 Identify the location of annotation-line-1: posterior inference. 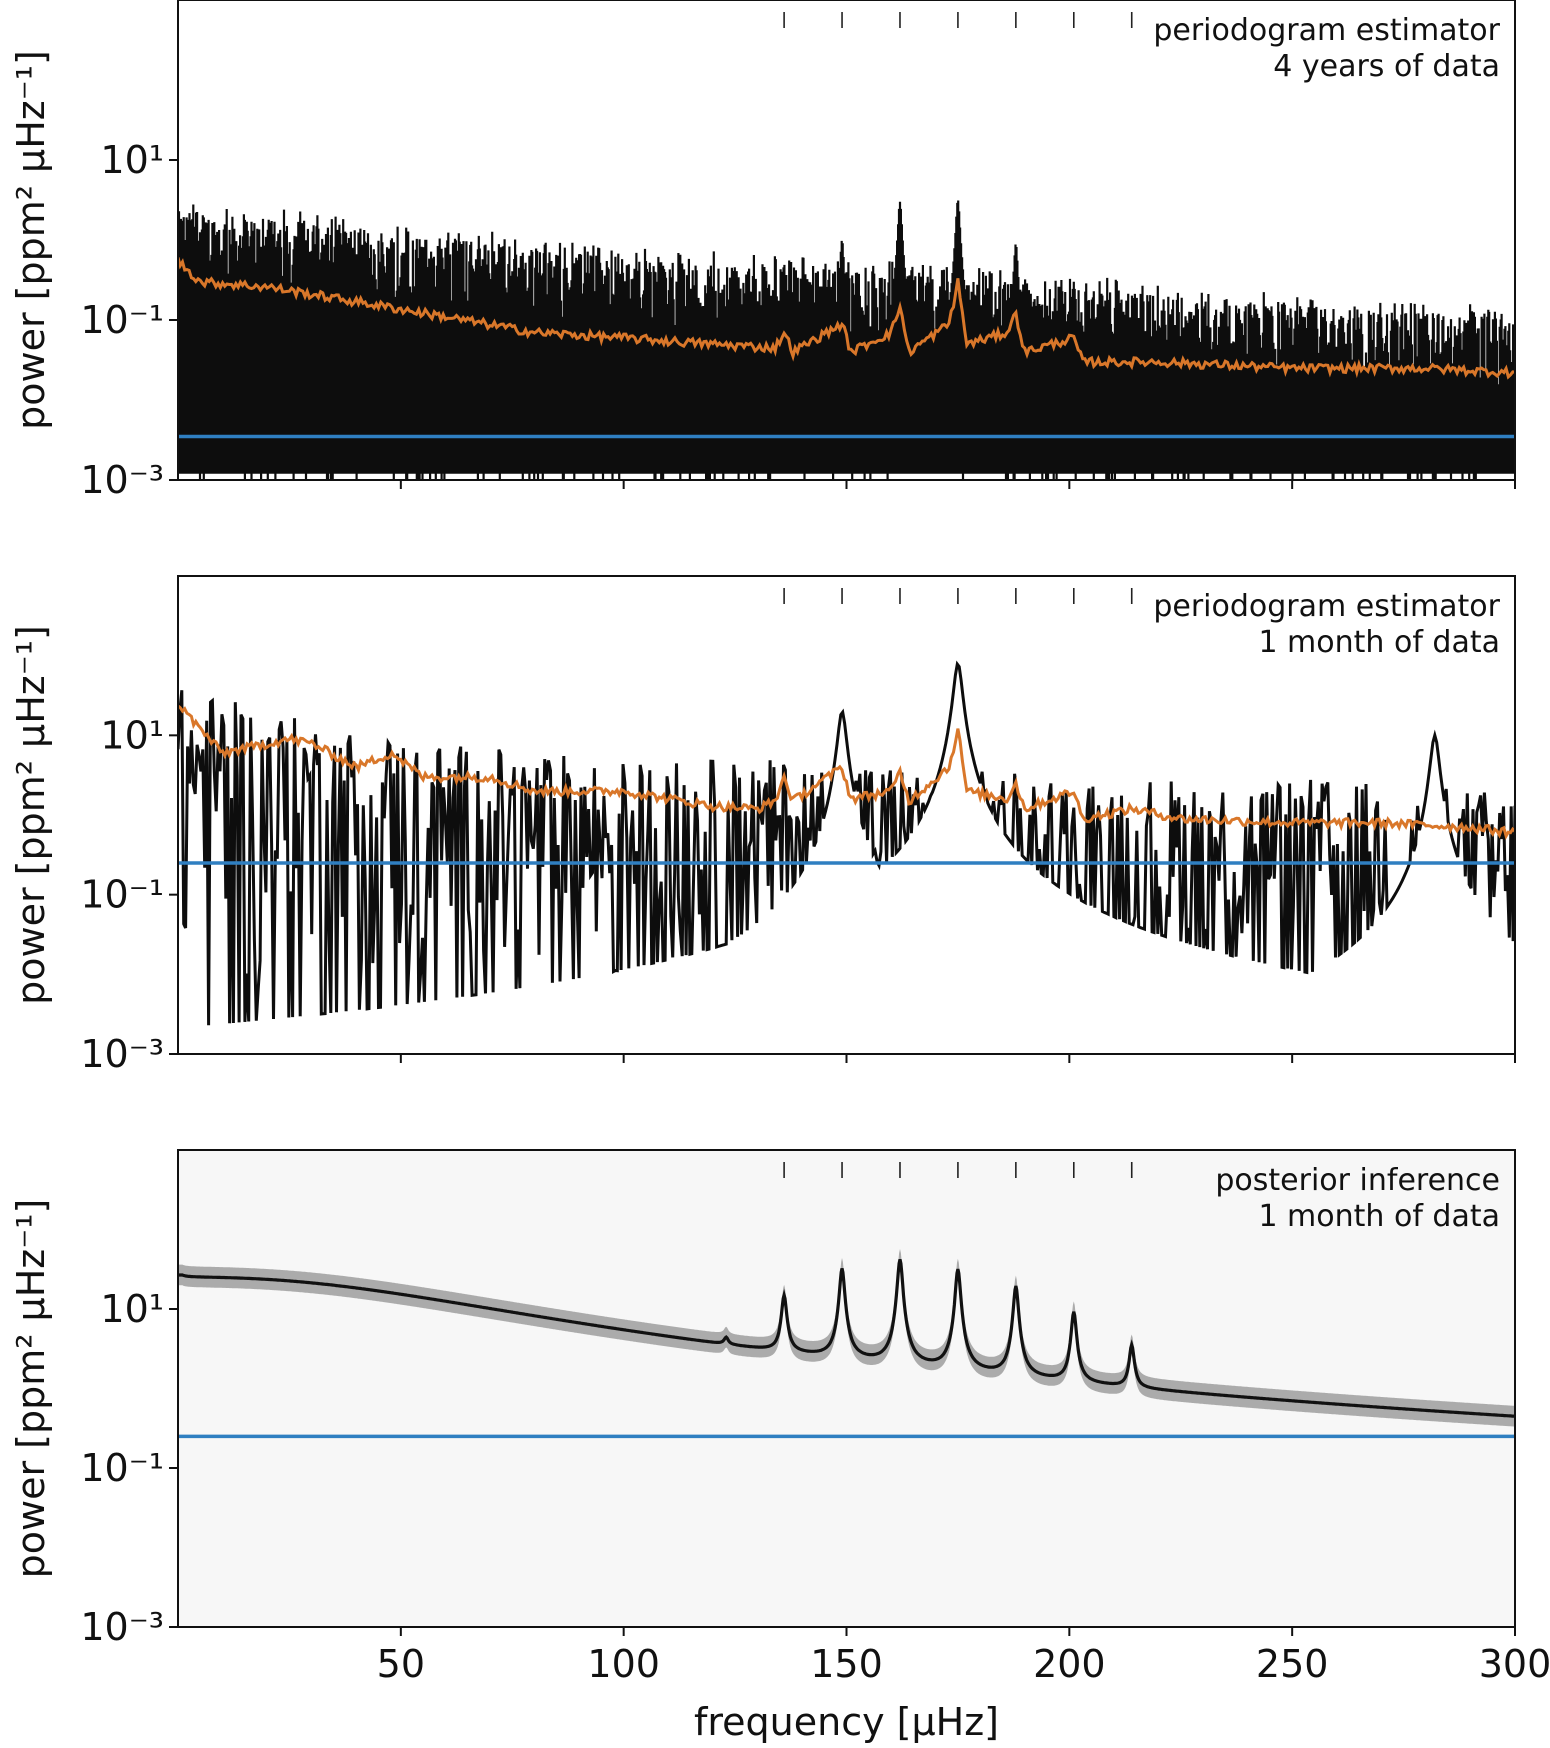
(1357, 1180).